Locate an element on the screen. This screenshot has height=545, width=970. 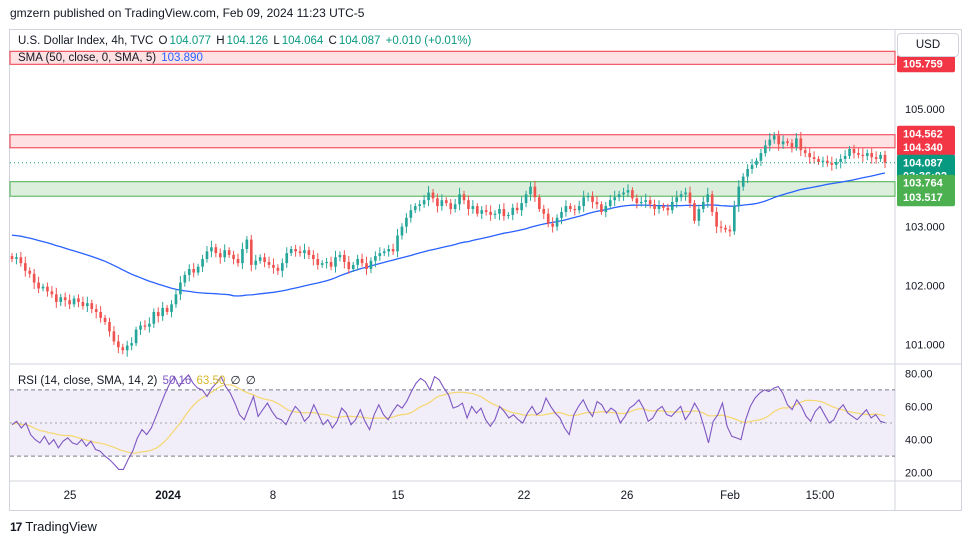
time-tick-label: 22 is located at coordinates (524, 496).